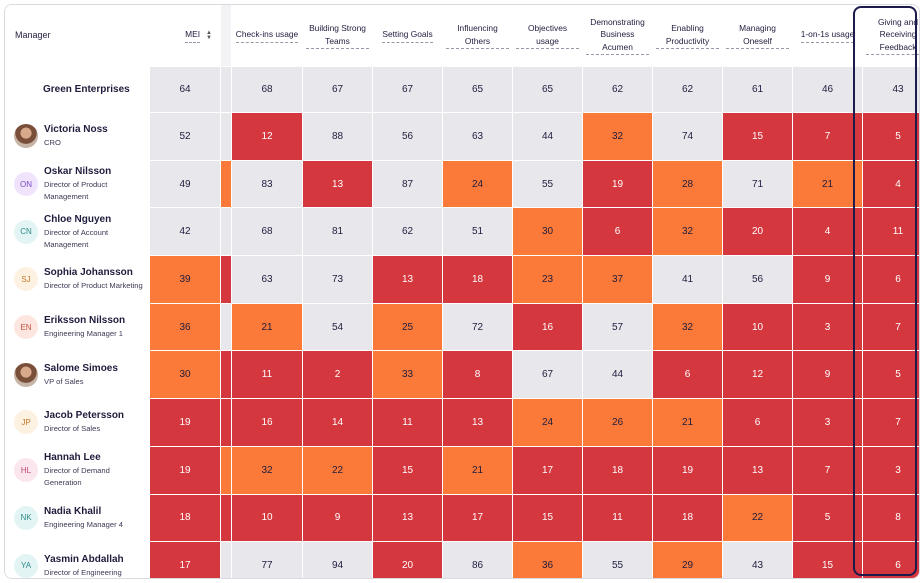 Image resolution: width=924 pixels, height=583 pixels. I want to click on manager-cell: JP Jacob Petersson Director of Sales, so click(77, 422).